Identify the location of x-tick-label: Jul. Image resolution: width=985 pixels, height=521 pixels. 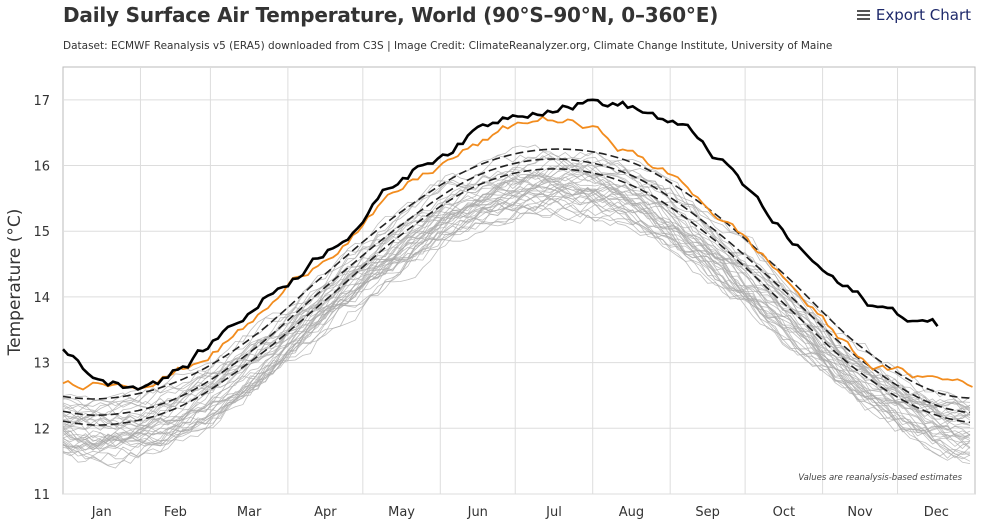
(553, 512).